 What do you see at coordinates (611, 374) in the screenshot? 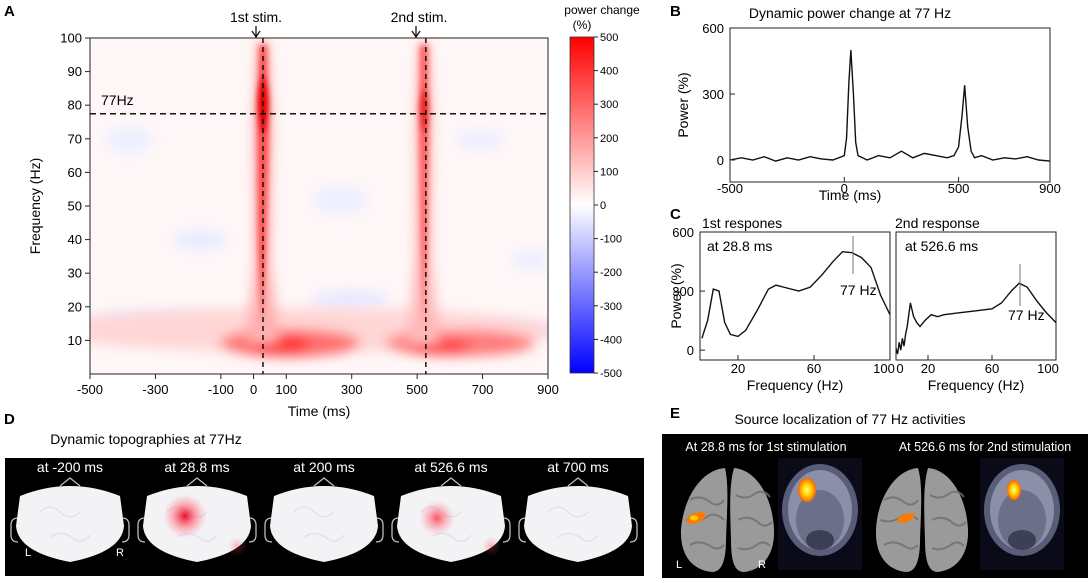
I see `colorbar-tick-label: -500` at bounding box center [611, 374].